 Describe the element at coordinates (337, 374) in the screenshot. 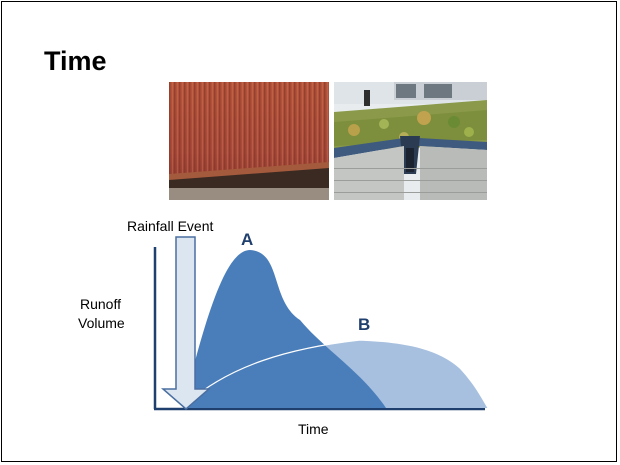

I see `curve-b-outline` at that location.